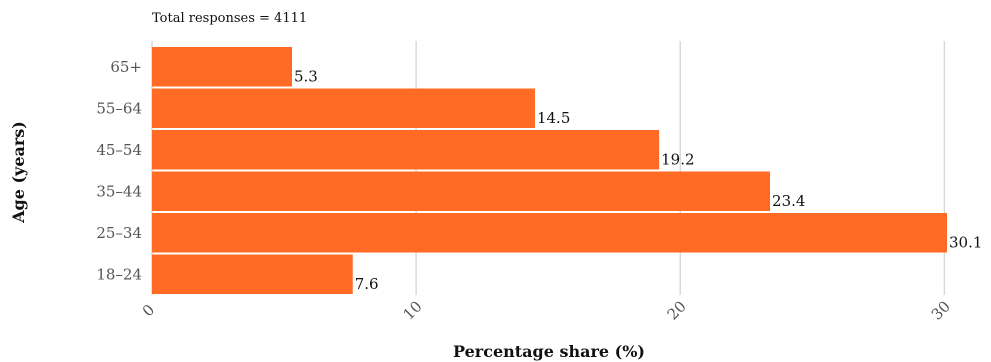 The image size is (991, 362). Describe the element at coordinates (546, 310) in the screenshot. I see `x-tick-labels: 0 10 20 30` at that location.